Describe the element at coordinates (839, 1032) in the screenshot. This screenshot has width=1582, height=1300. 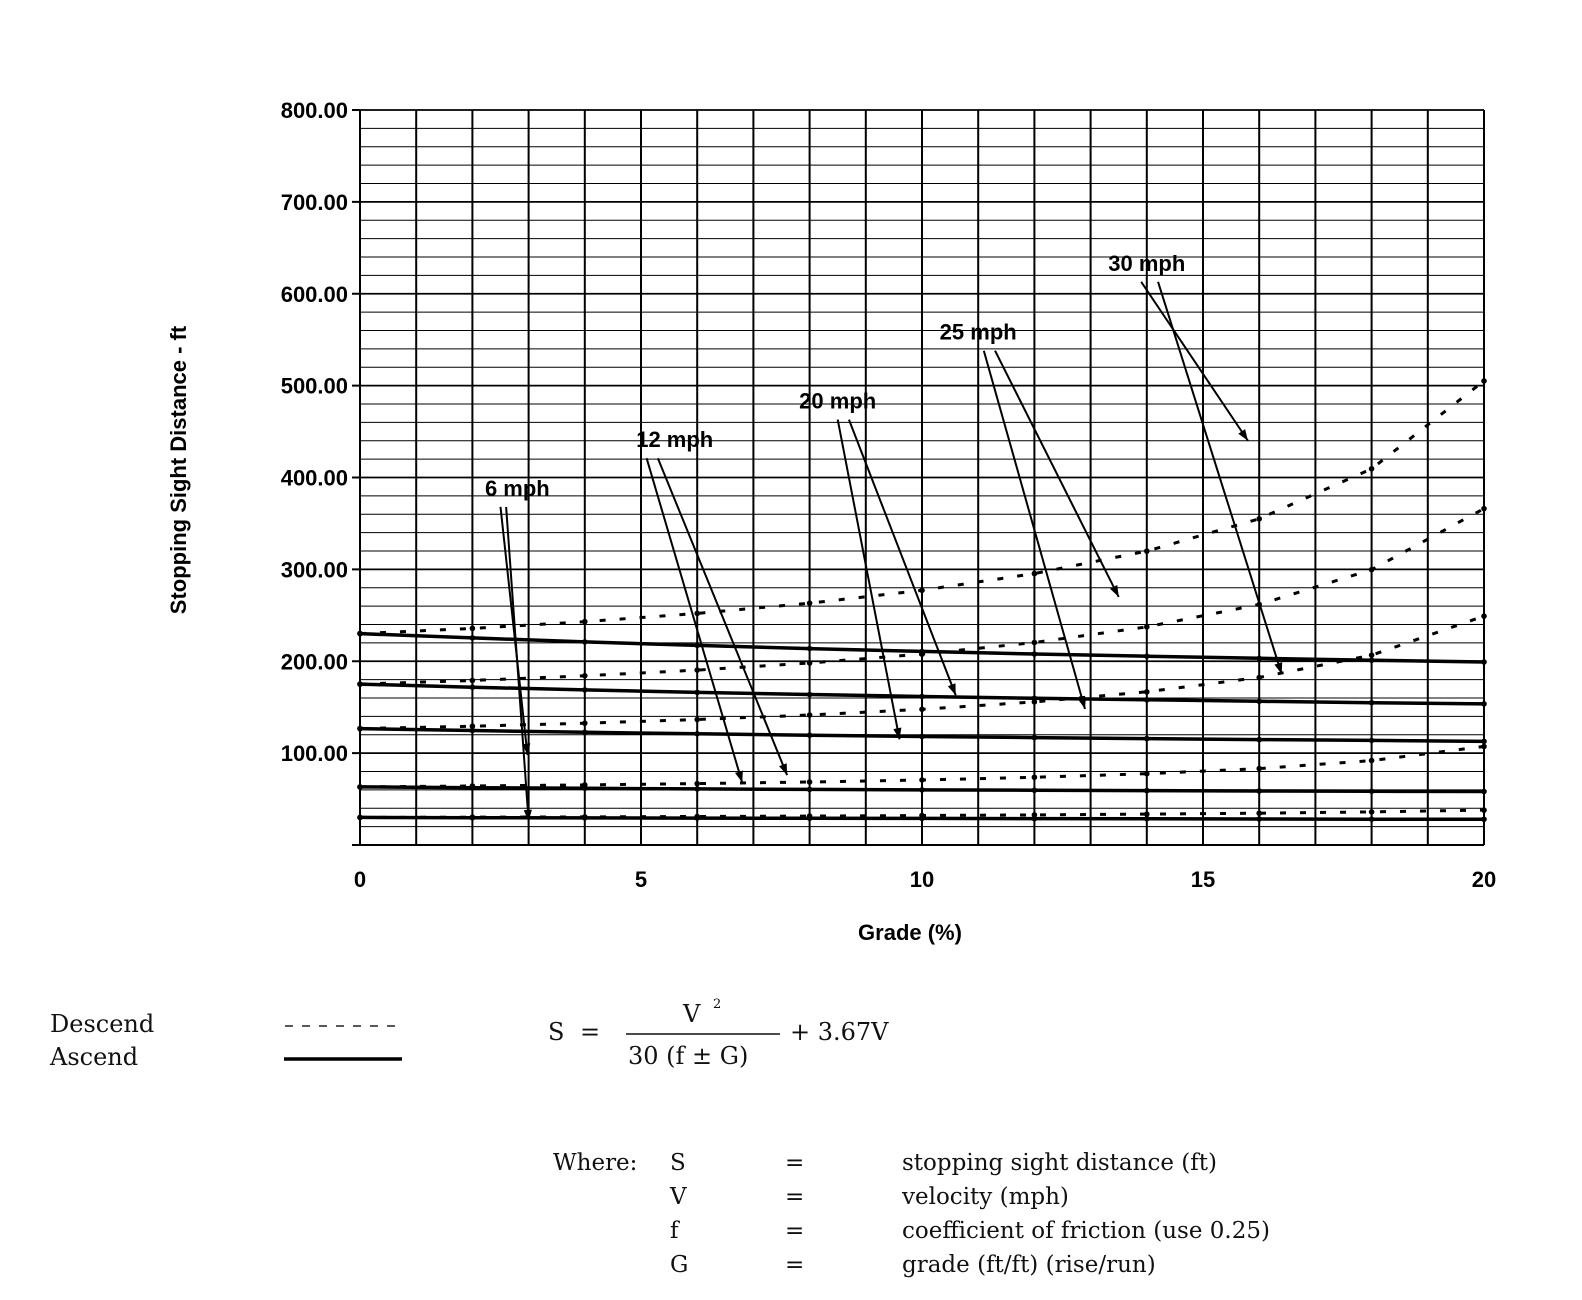
I see `formula-tail: + 3.67V` at that location.